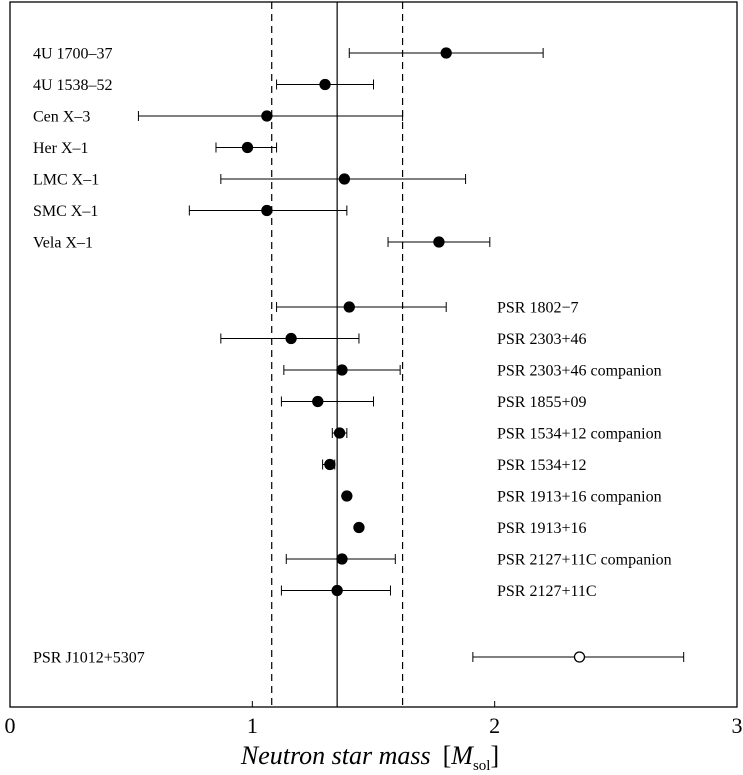 The image size is (743, 775). Describe the element at coordinates (66, 180) in the screenshot. I see `point-label-4: LMC X–1` at that location.